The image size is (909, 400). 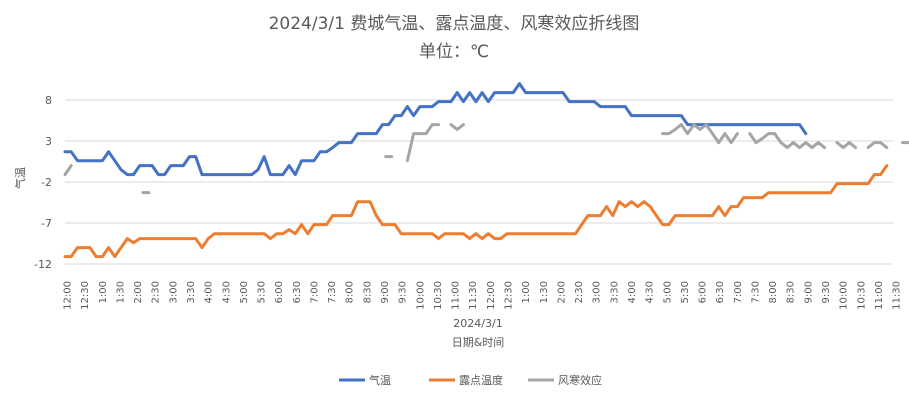 What do you see at coordinates (20, 178) in the screenshot?
I see `y-axis-label: 气温` at bounding box center [20, 178].